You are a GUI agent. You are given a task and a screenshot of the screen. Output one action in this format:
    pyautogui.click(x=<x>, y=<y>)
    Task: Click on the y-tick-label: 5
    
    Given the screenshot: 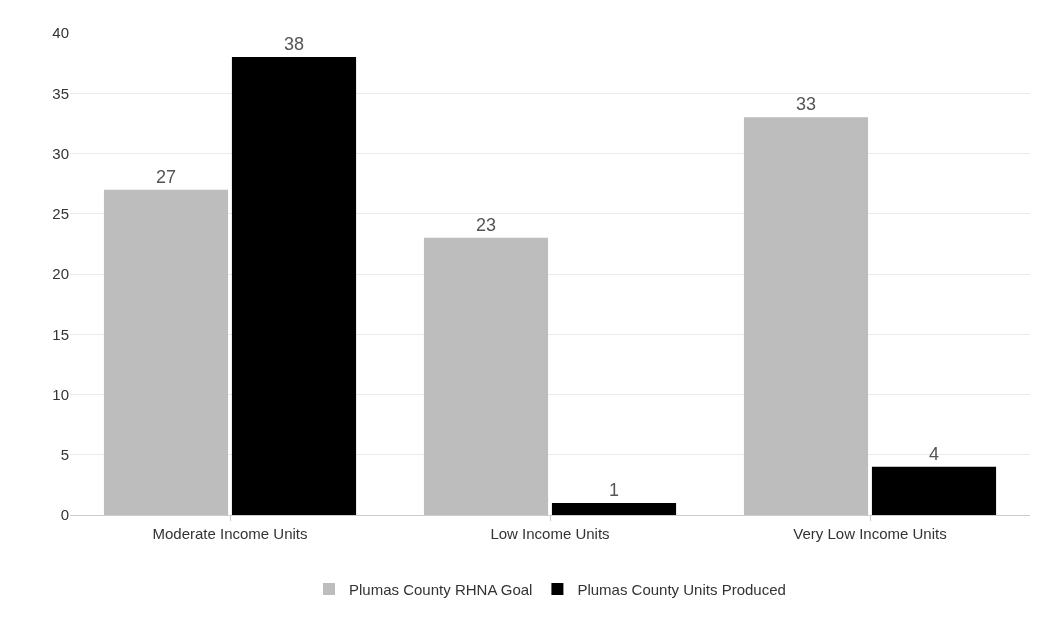 What is the action you would take?
    pyautogui.click(x=64, y=454)
    